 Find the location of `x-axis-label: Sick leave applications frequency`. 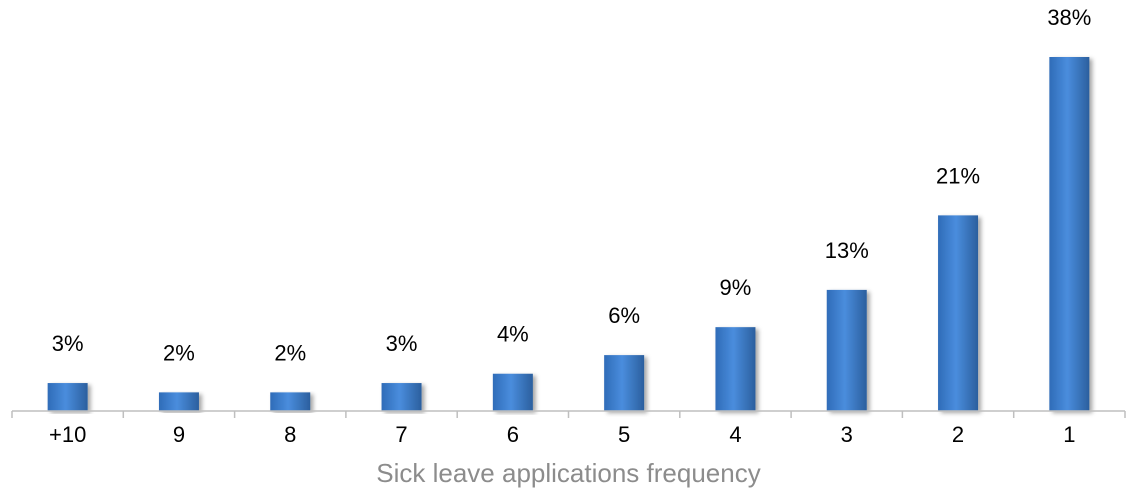

x-axis-label: Sick leave applications frequency is located at coordinates (568, 473).